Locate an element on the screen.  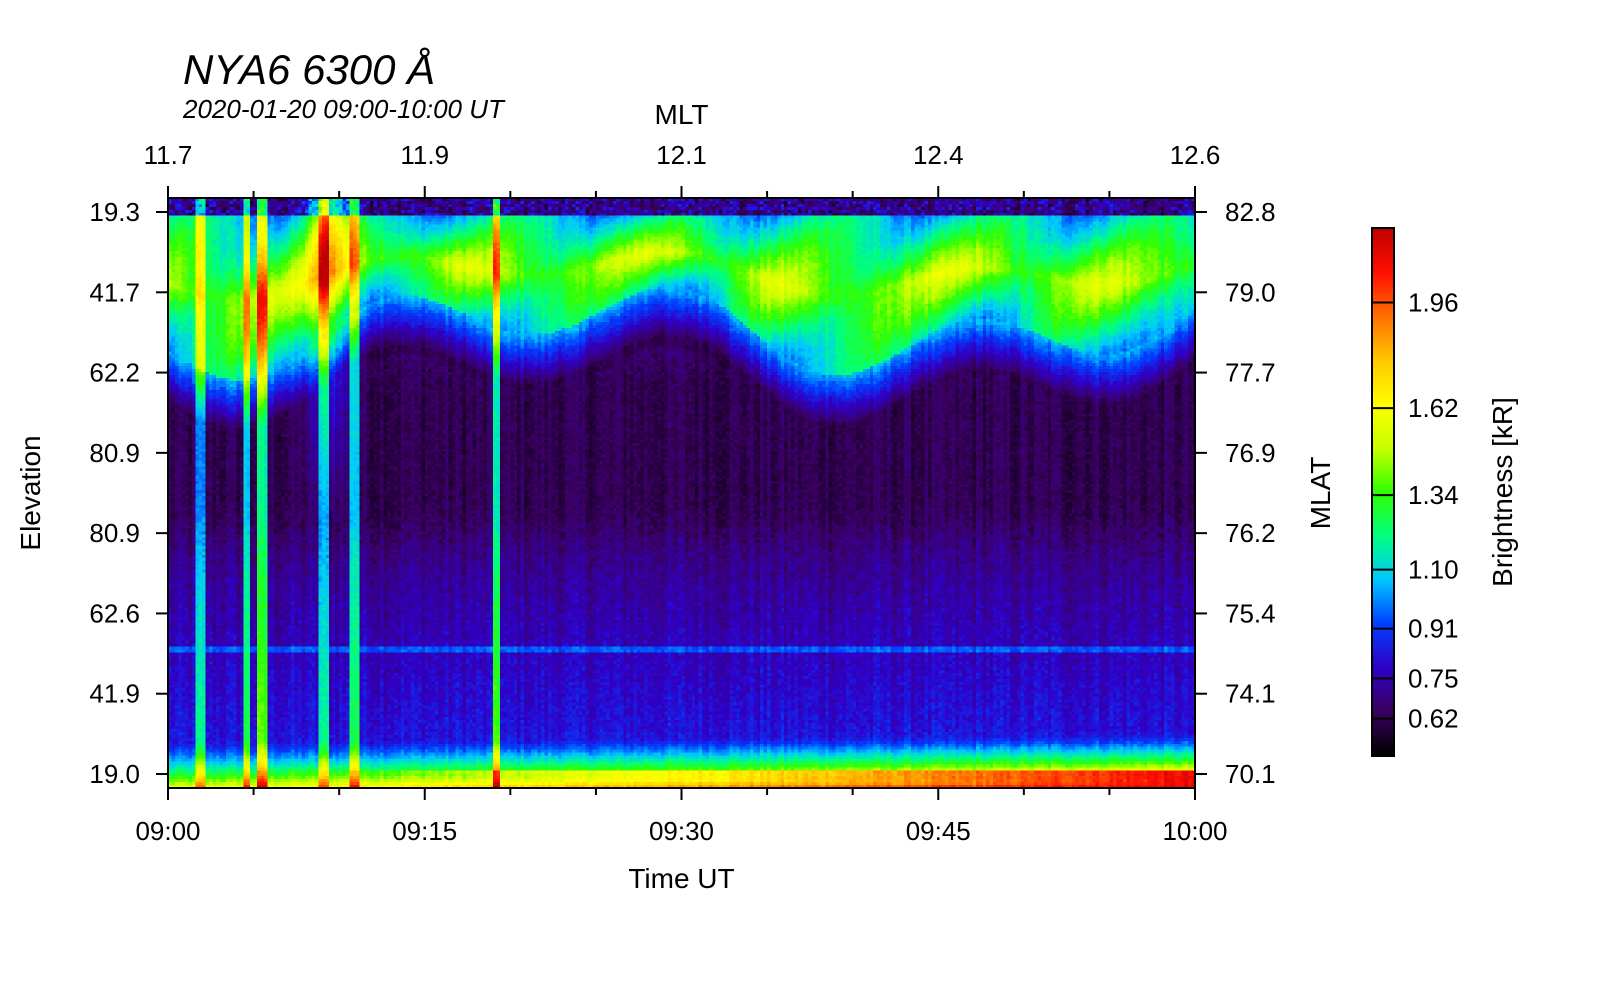
y-tick-label: 19.3 is located at coordinates (114, 212).